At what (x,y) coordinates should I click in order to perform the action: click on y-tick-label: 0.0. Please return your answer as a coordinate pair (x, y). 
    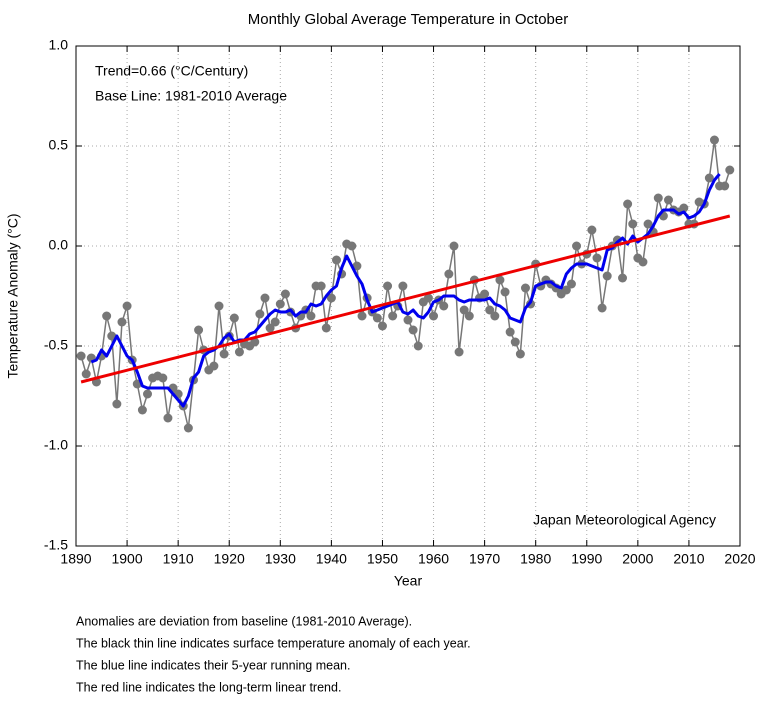
    Looking at the image, I should click on (59, 245).